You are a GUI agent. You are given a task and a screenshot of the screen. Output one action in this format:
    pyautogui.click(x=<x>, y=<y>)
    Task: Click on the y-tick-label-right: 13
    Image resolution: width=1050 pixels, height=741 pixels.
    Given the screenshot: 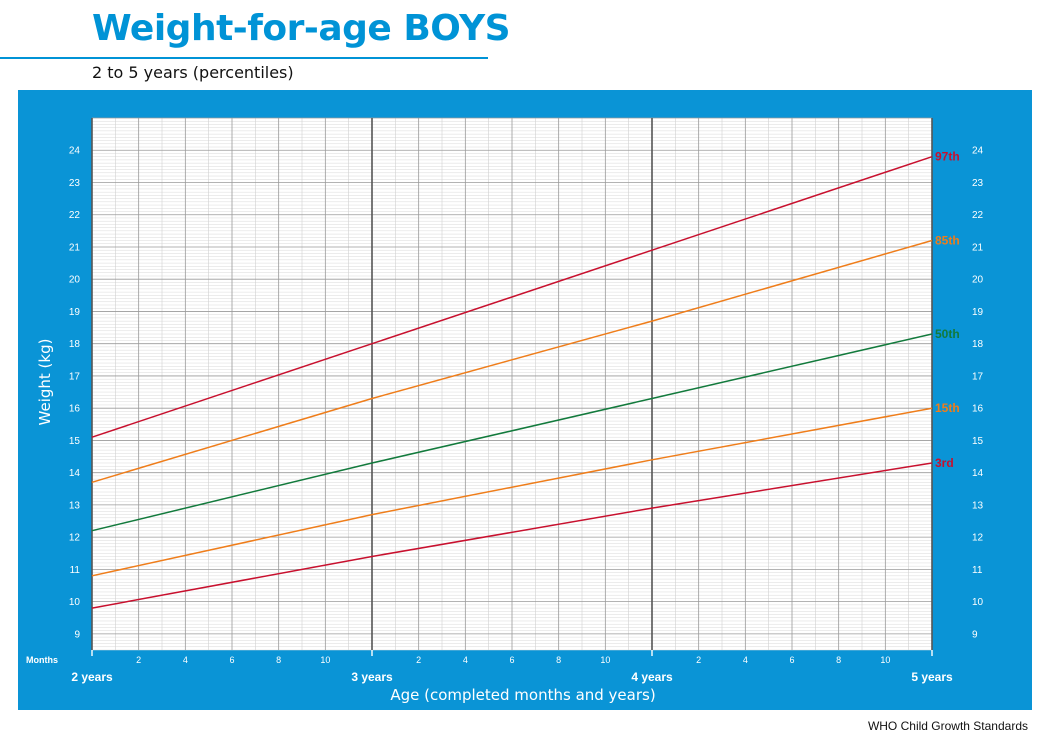 What is the action you would take?
    pyautogui.click(x=978, y=505)
    